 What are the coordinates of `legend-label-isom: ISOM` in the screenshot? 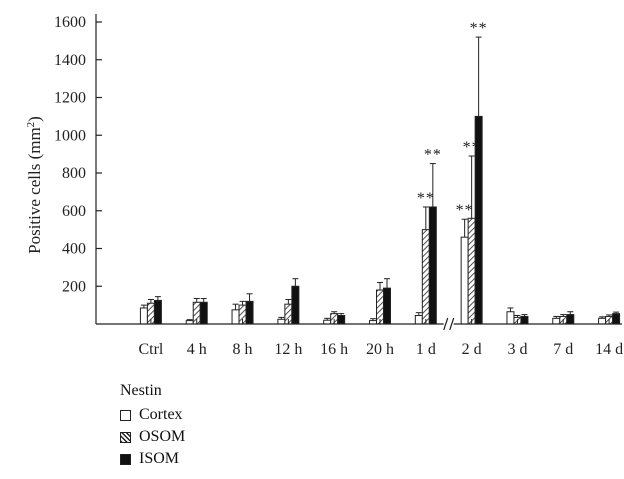 It's located at (159, 458).